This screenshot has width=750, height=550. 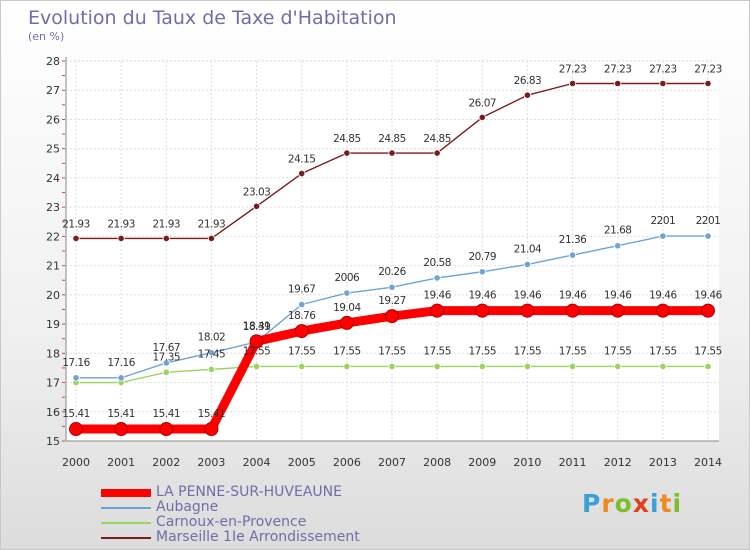 What do you see at coordinates (53, 119) in the screenshot?
I see `y-tick-label: 26` at bounding box center [53, 119].